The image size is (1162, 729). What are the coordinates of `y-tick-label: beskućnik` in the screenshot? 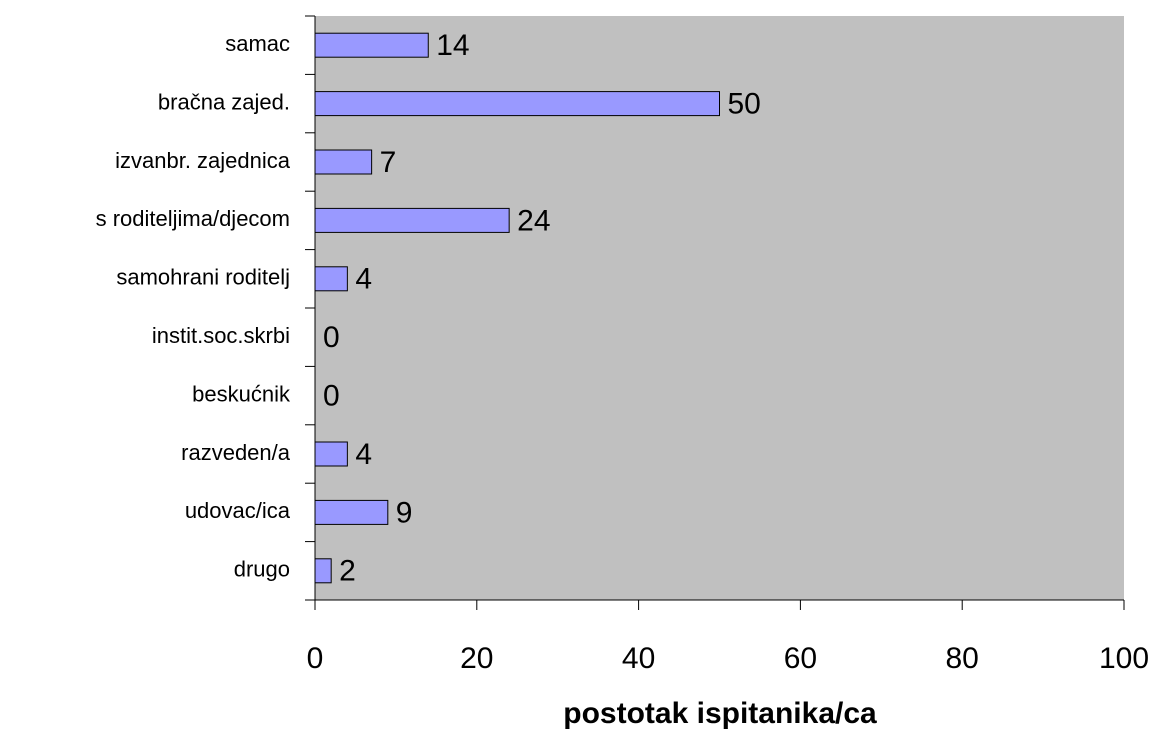 It's located at (241, 393).